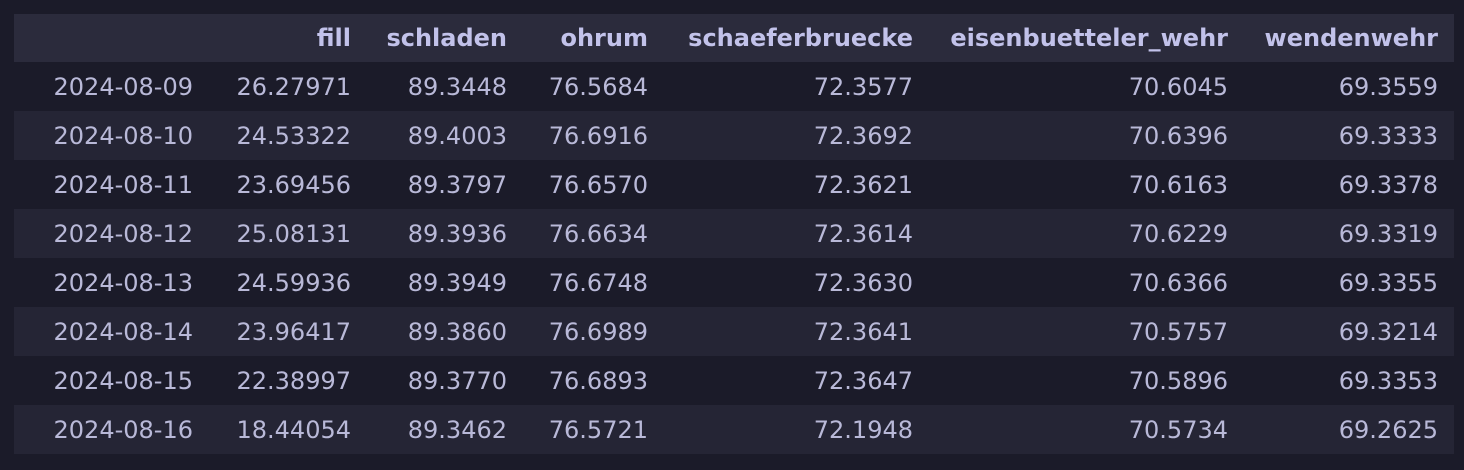 This screenshot has height=470, width=1464. I want to click on cell-ohrum: 76.6916, so click(598, 135).